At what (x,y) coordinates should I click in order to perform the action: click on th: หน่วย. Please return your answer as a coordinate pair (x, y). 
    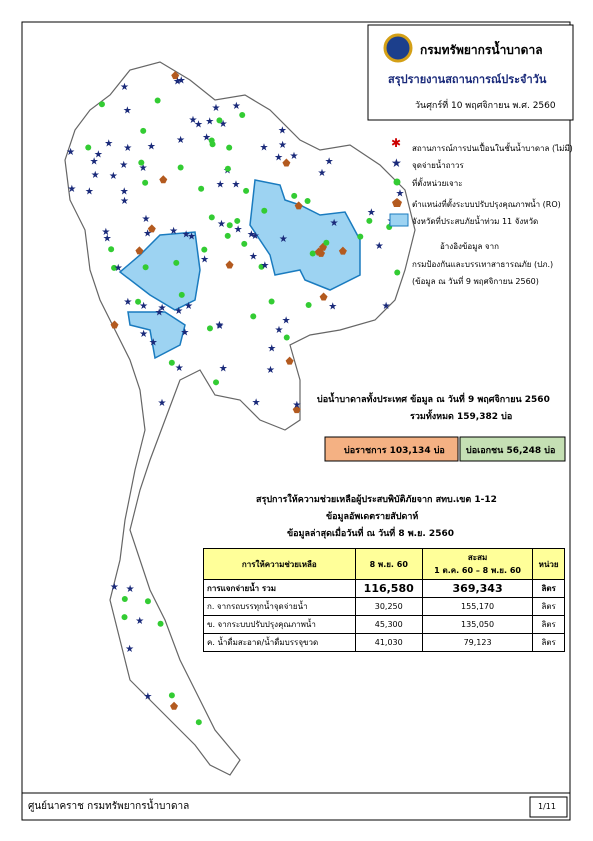
    Looking at the image, I should click on (548, 564).